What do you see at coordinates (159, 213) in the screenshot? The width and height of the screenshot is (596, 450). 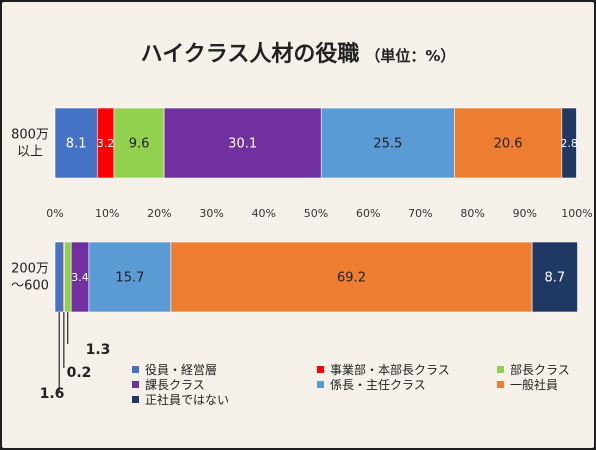 I see `x-tick-label: 20%` at bounding box center [159, 213].